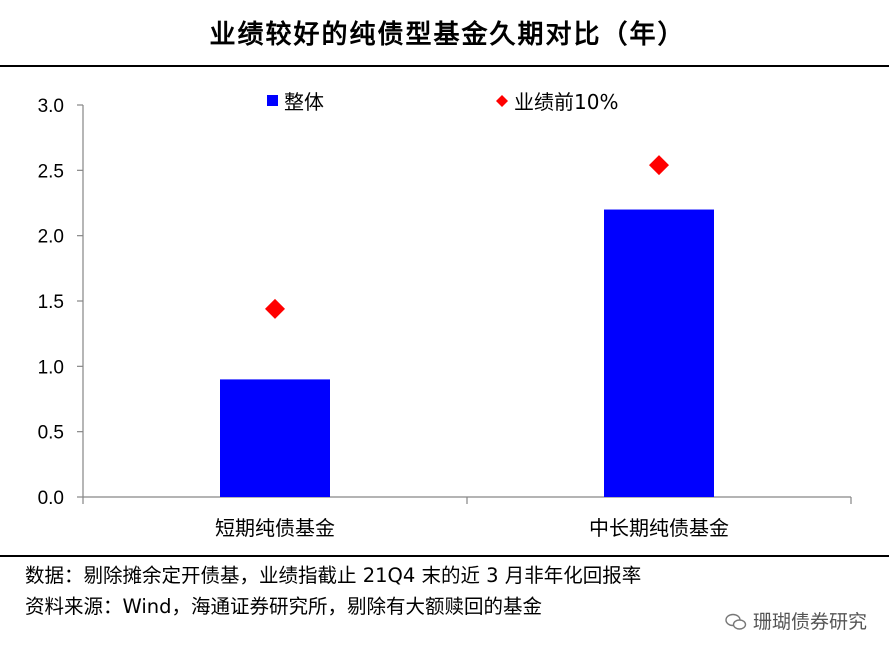 The image size is (895, 662). What do you see at coordinates (275, 528) in the screenshot?
I see `x-category-label: 短期纯债基金` at bounding box center [275, 528].